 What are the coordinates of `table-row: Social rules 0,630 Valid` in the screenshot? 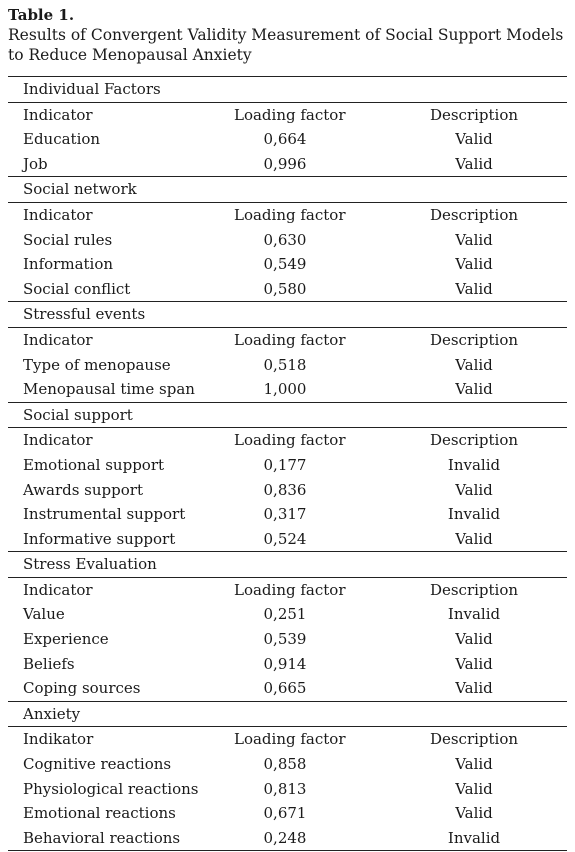 It's located at (287, 240).